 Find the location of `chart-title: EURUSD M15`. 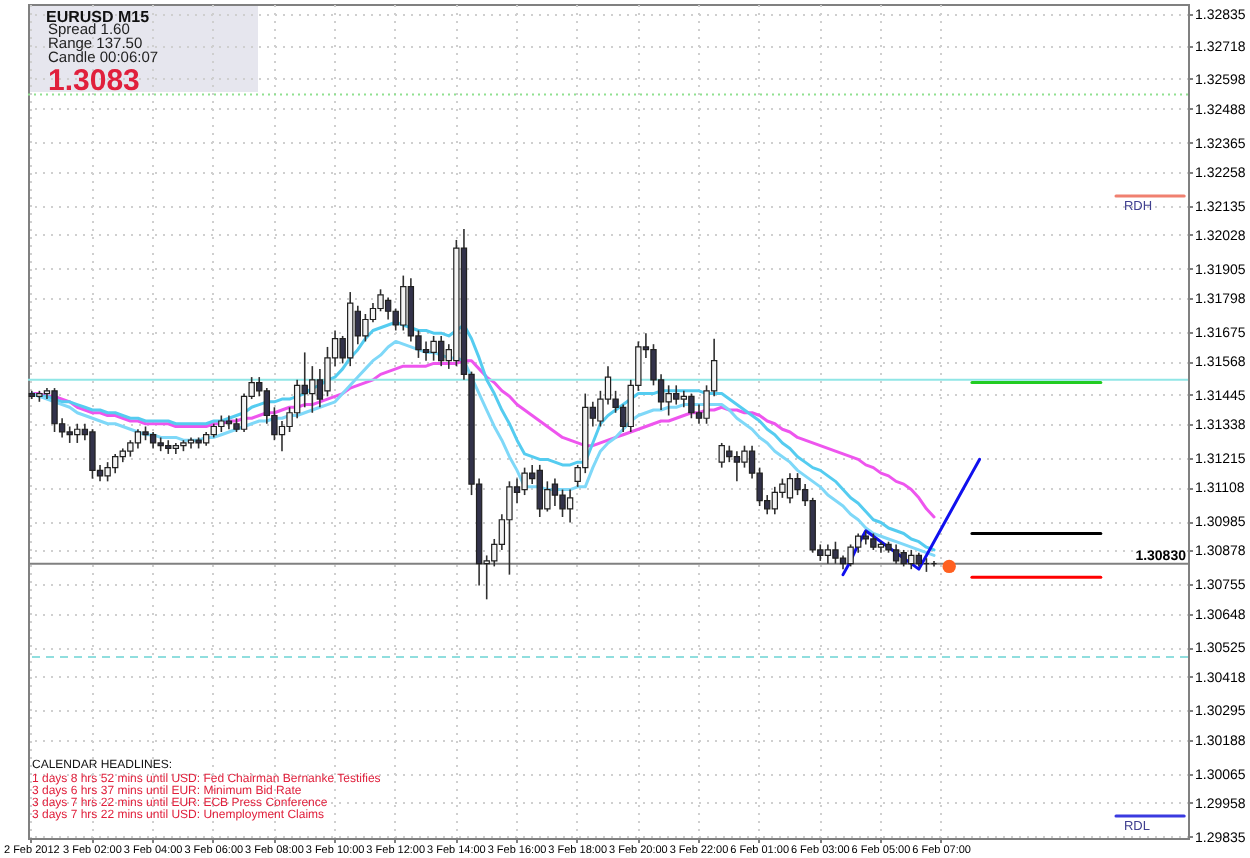

chart-title: EURUSD M15 is located at coordinates (98, 17).